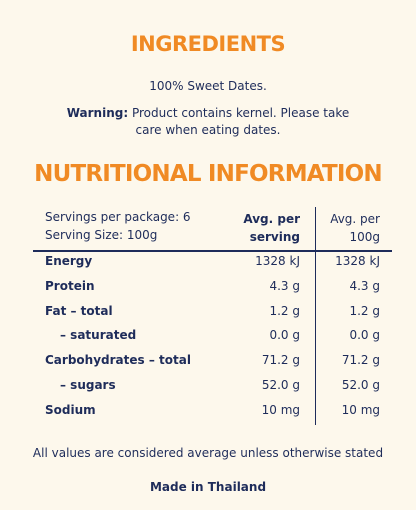  What do you see at coordinates (280, 385) in the screenshot?
I see `per-serving: 52.0 g` at bounding box center [280, 385].